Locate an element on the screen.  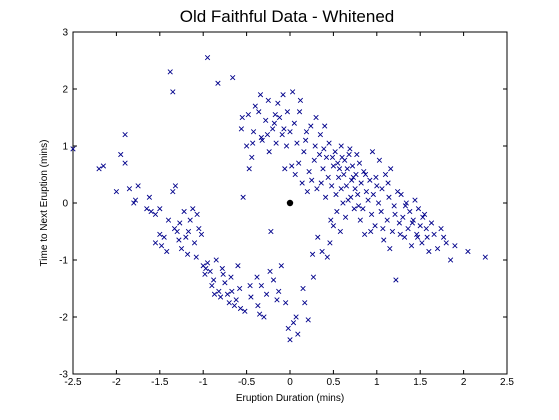
x-tick-labels: -2.5 -2 -1.5 -1 -0.5 0 0.5 1 1.5 2 2.5 is located at coordinates (289, 382).